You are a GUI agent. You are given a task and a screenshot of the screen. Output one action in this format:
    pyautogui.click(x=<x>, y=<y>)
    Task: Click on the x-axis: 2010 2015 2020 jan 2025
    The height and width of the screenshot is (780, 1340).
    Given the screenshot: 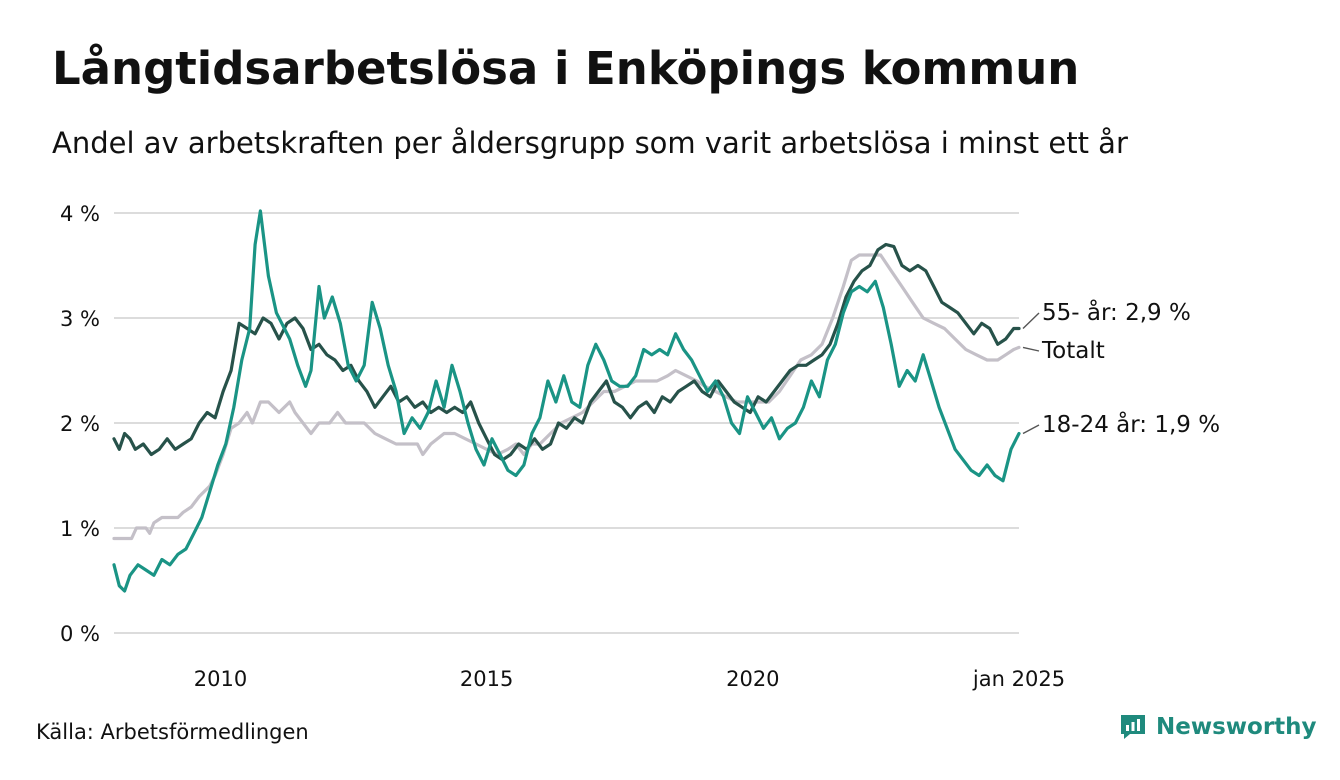 What is the action you would take?
    pyautogui.click(x=629, y=679)
    